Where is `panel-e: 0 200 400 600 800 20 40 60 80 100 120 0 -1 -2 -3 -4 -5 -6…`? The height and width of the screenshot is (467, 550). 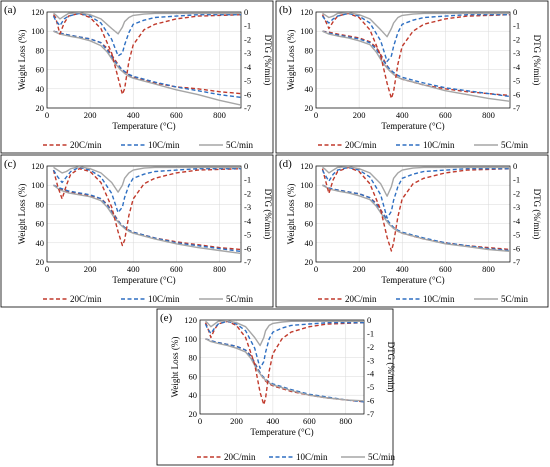
panel-e: 0 200 400 600 800 20 40 60 80 100 120 0 -1 -2 -3 -4 -5 -6… is located at coordinates (276, 387).